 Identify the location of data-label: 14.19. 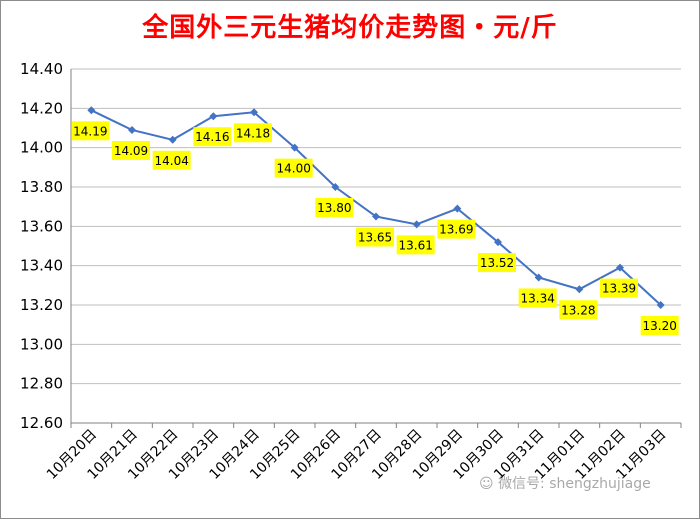
(90, 131).